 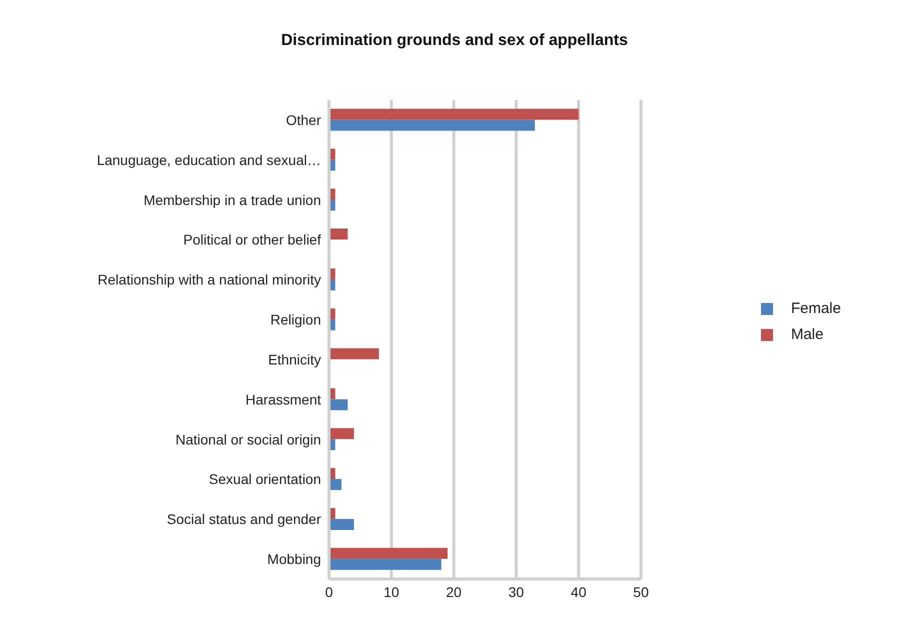 I want to click on legend-label: Female, so click(x=815, y=308).